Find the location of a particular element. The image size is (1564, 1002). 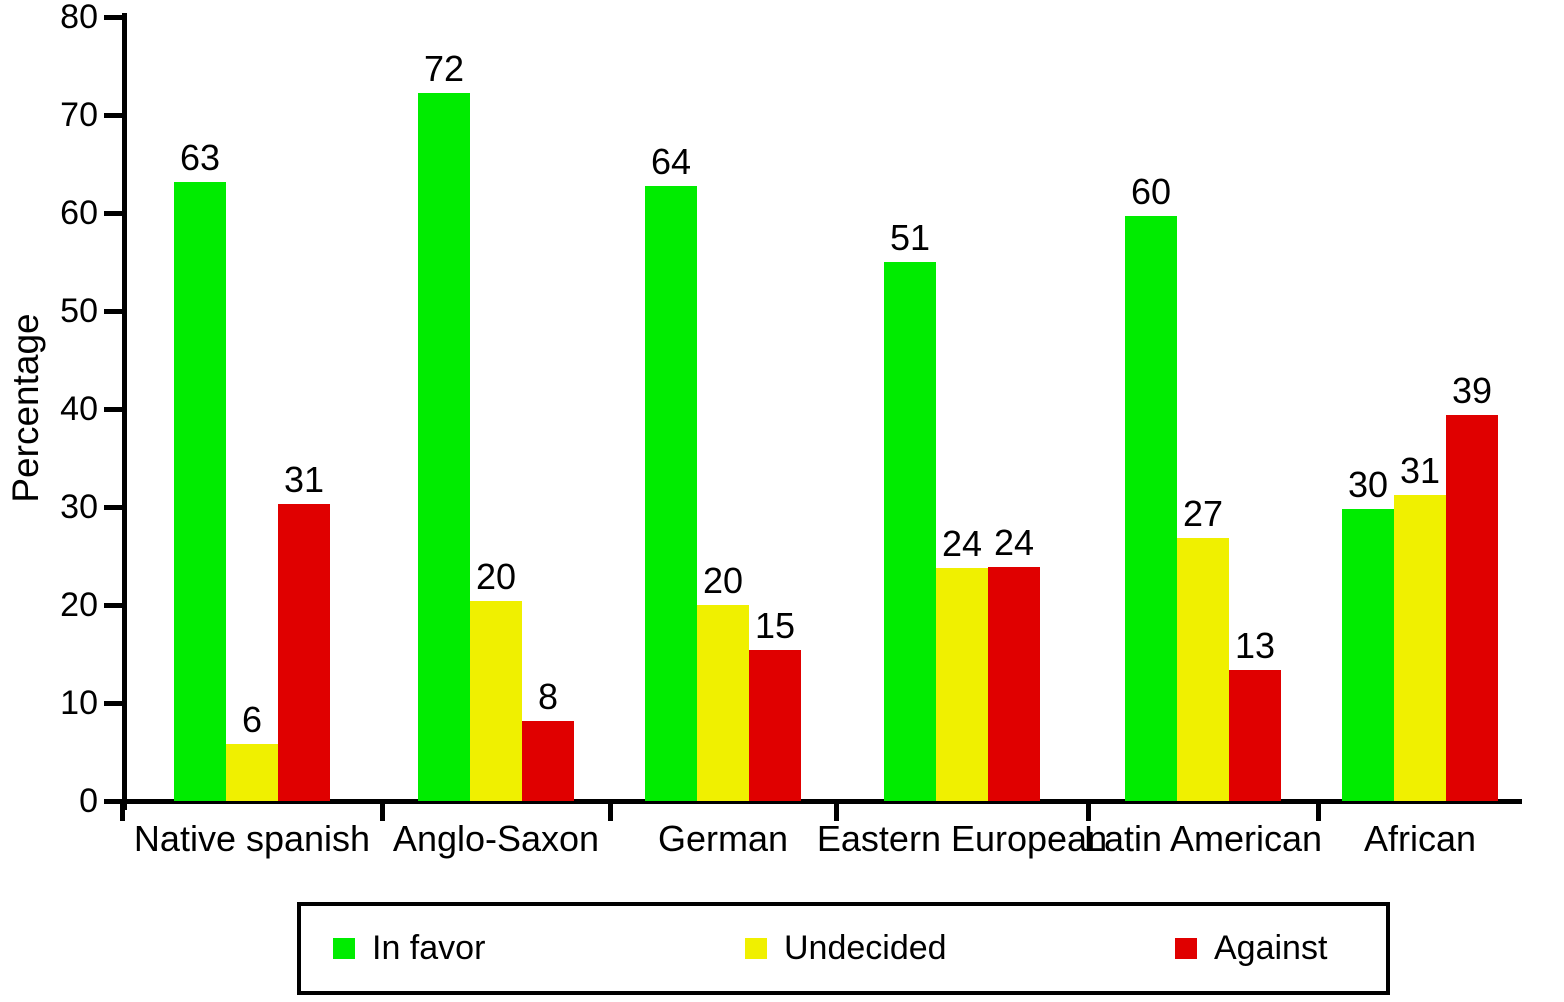

y-tick-label: 20 is located at coordinates (79, 605).